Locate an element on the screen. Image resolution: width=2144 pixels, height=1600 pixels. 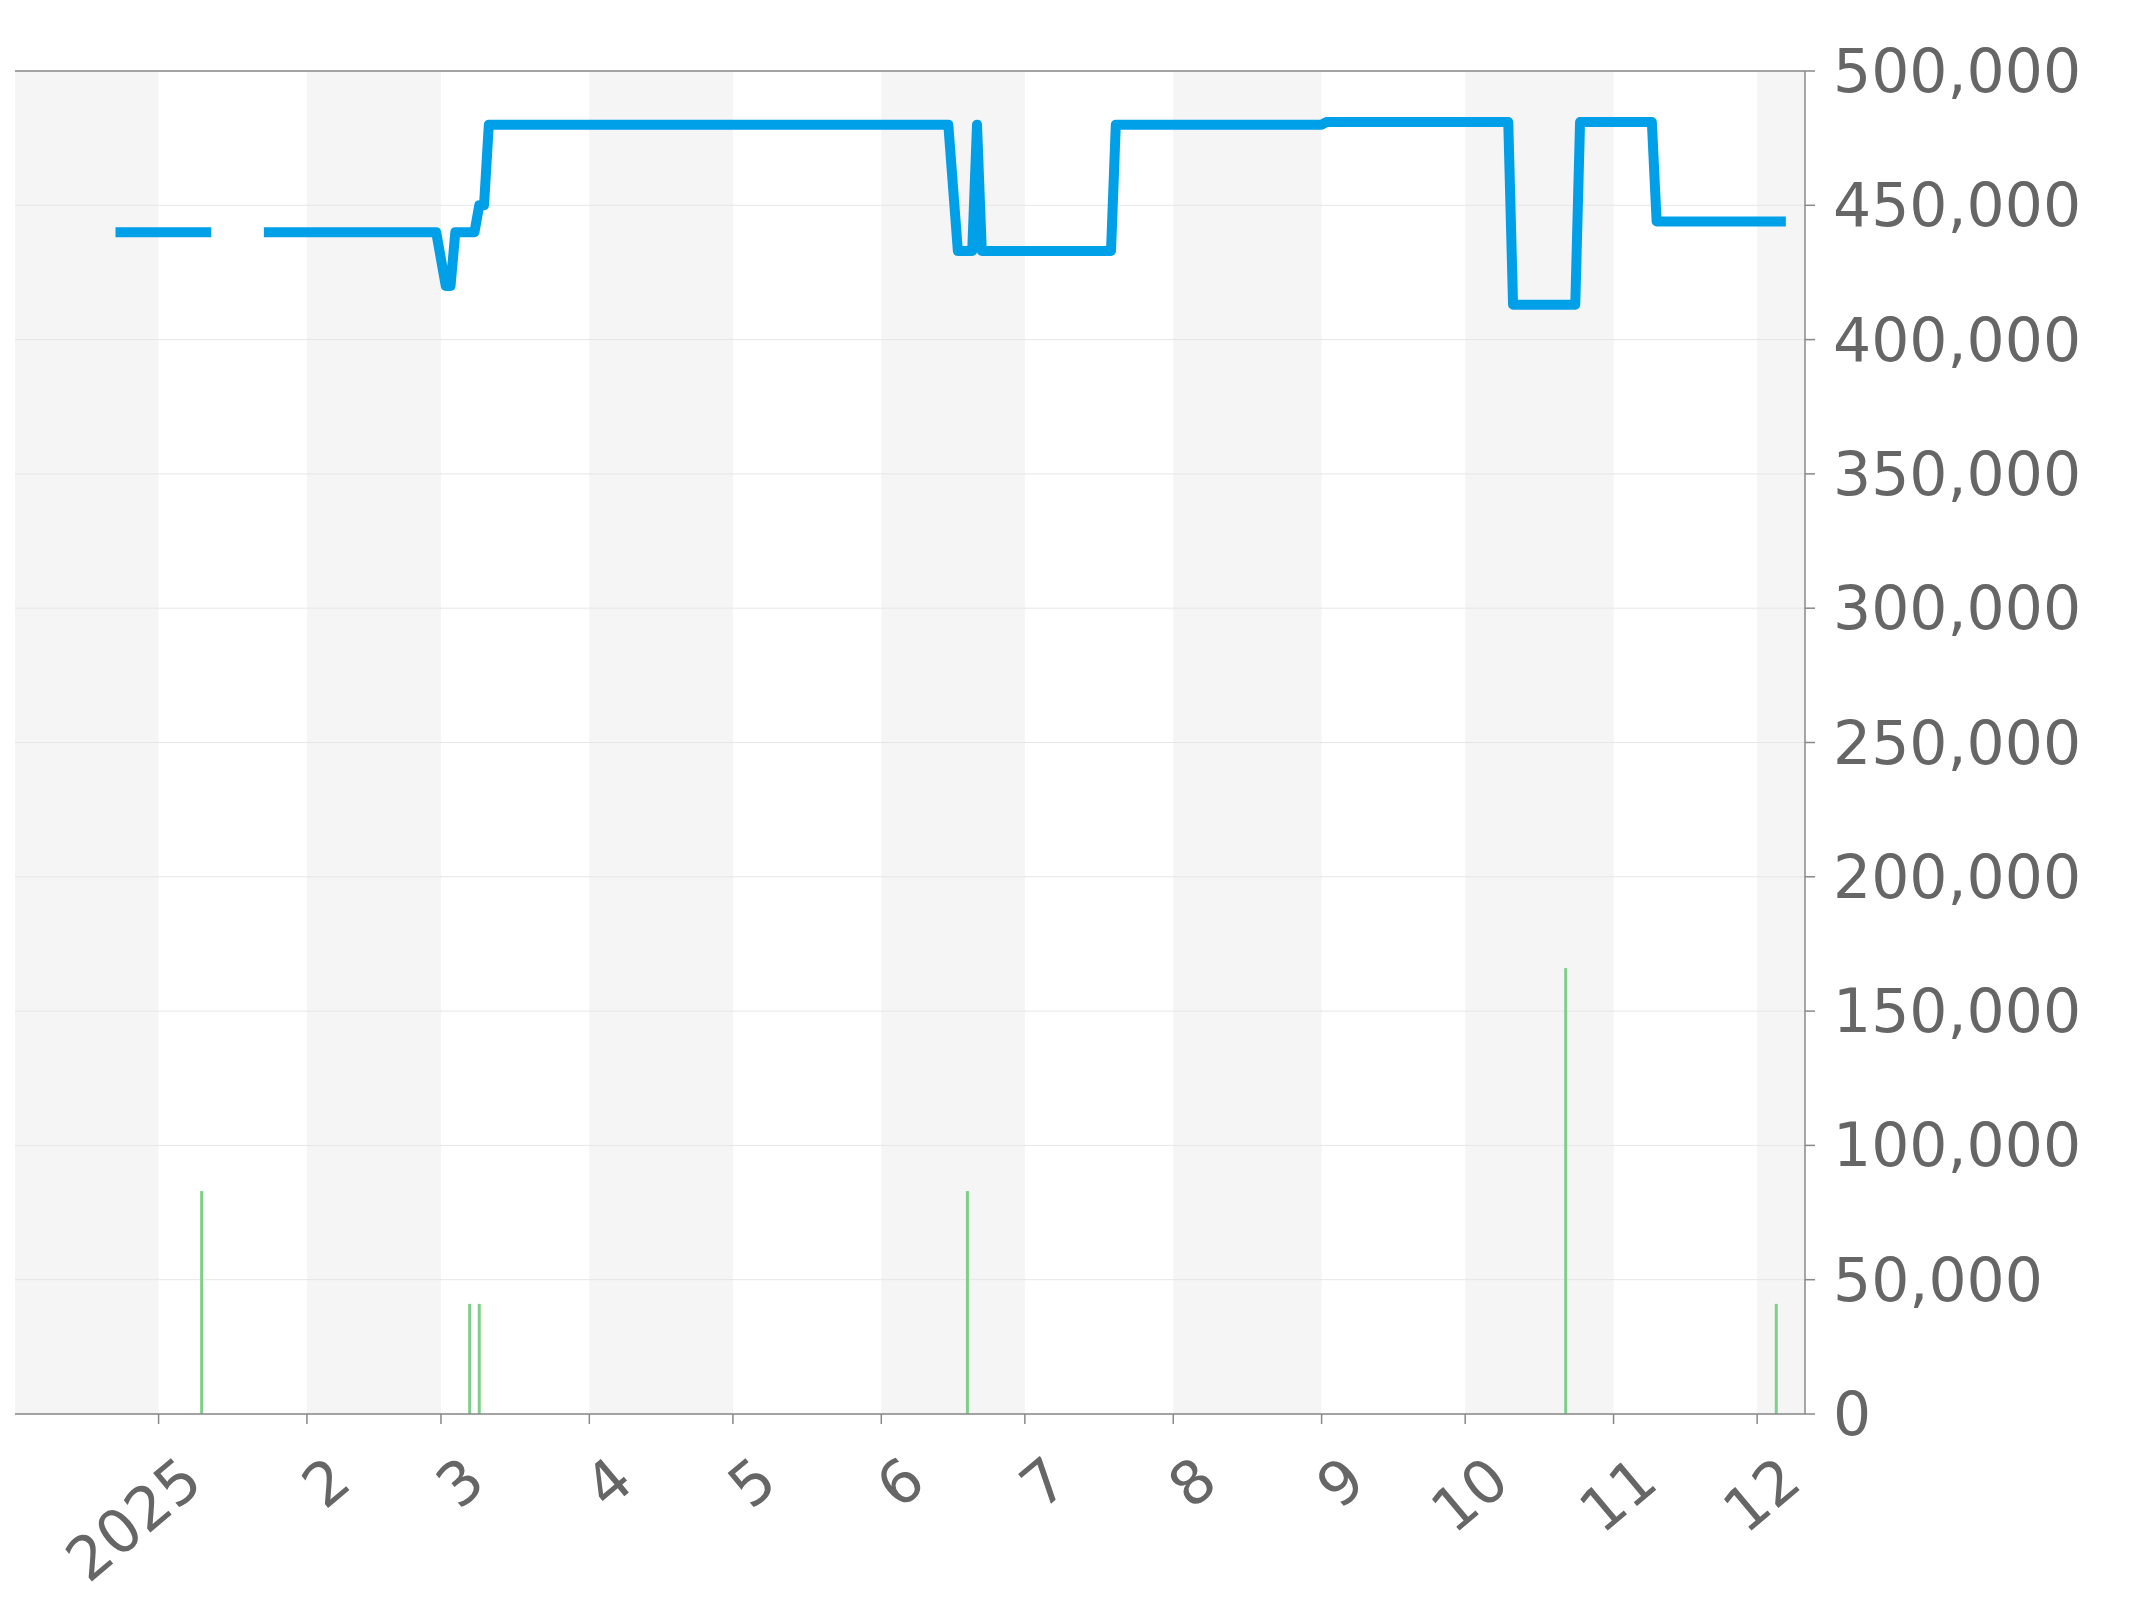
y-tick-label: 150,000 is located at coordinates (1957, 1011).